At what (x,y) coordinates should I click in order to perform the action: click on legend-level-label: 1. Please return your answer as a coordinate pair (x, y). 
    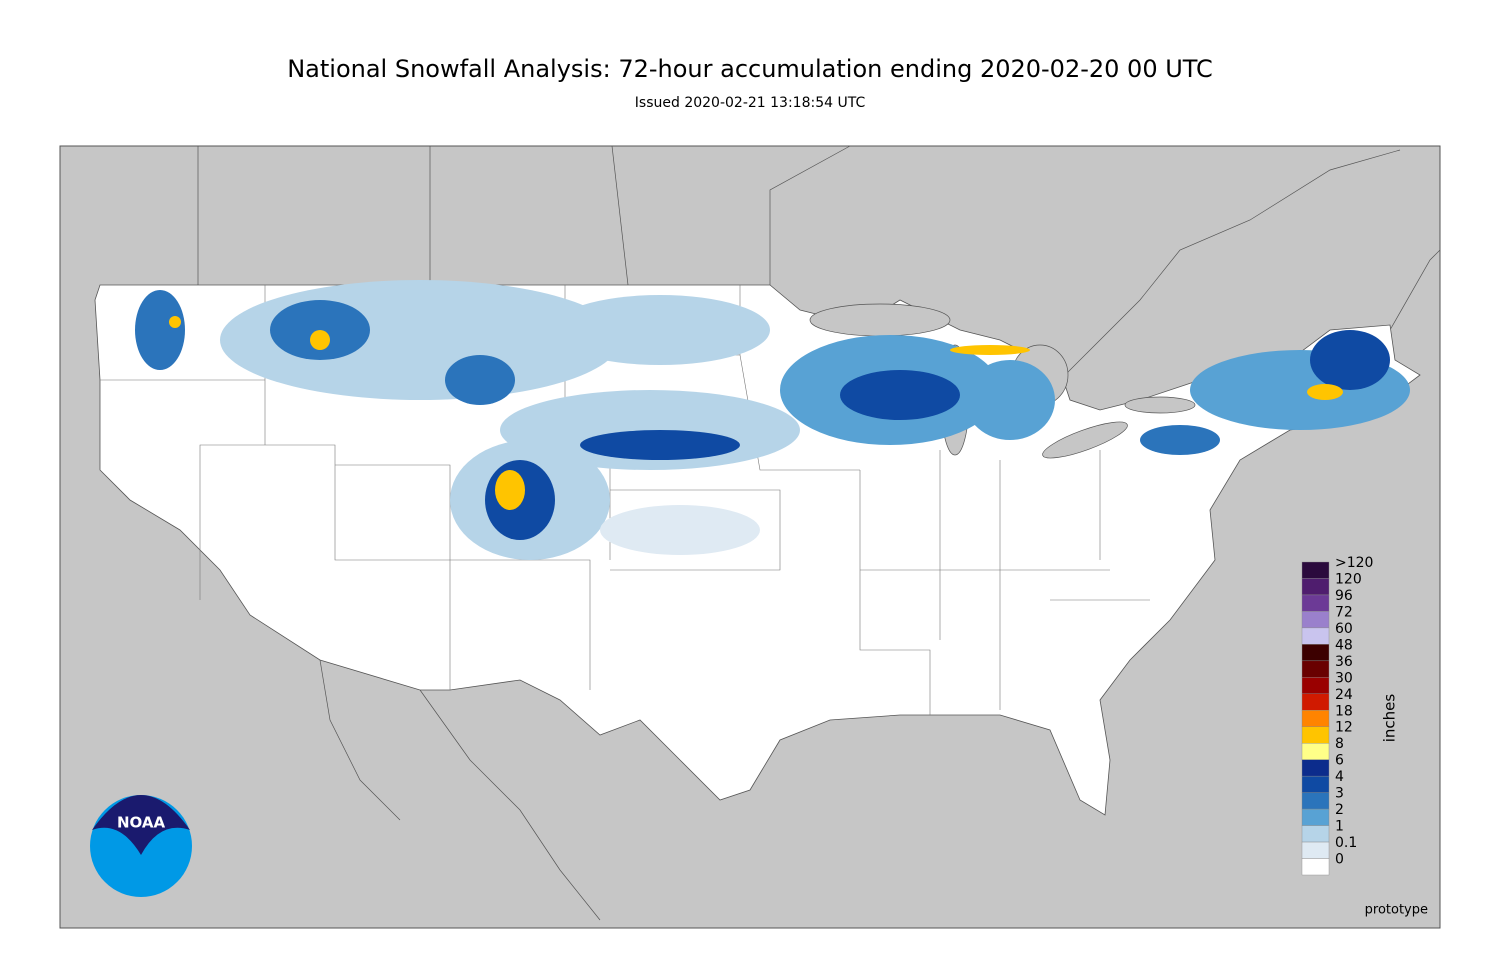
    Looking at the image, I should click on (1339, 827).